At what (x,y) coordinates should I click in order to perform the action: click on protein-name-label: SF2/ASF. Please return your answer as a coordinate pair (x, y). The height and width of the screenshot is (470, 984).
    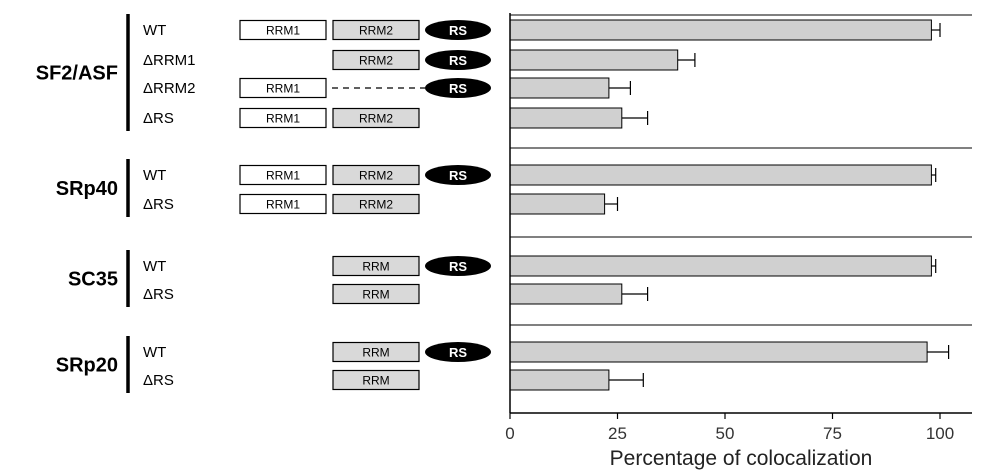
    Looking at the image, I should click on (77, 74).